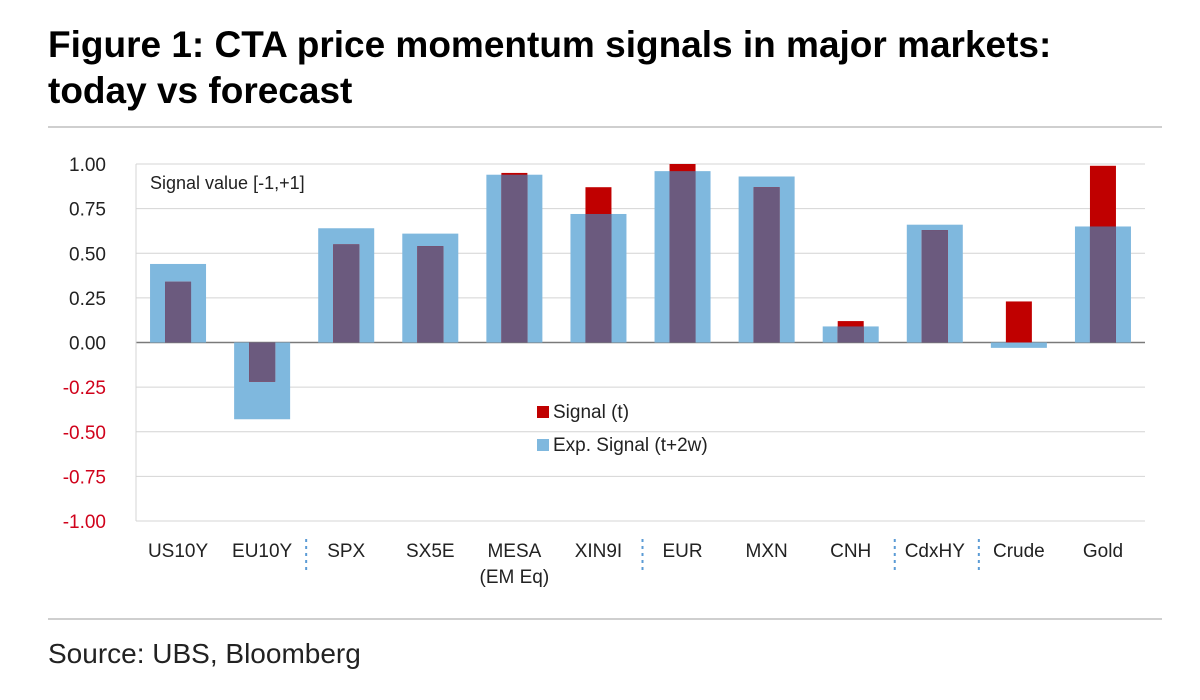 The width and height of the screenshot is (1200, 700). Describe the element at coordinates (515, 577) in the screenshot. I see `x-category-label: (EM Eq)` at that location.